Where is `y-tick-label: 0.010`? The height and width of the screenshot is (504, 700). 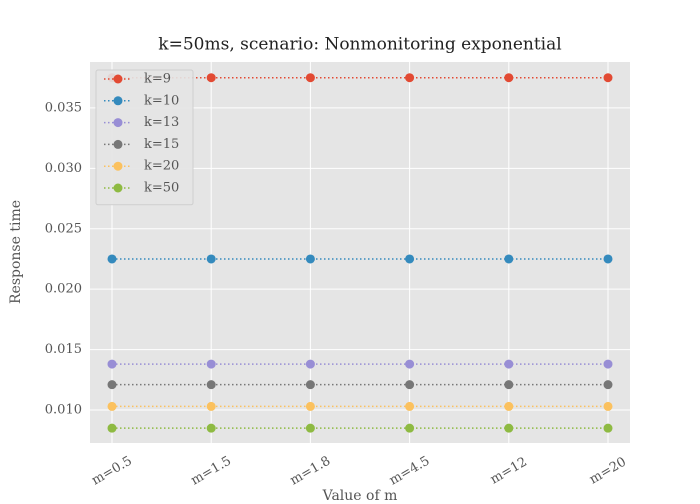
y-tick-label: 0.010 is located at coordinates (63, 410).